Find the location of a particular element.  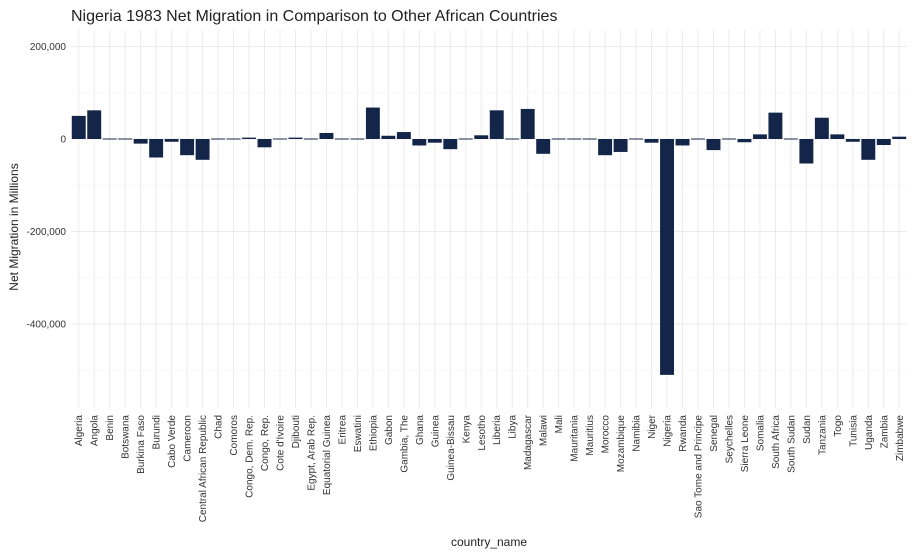

x-tick-label: Burkina Faso is located at coordinates (141, 444).